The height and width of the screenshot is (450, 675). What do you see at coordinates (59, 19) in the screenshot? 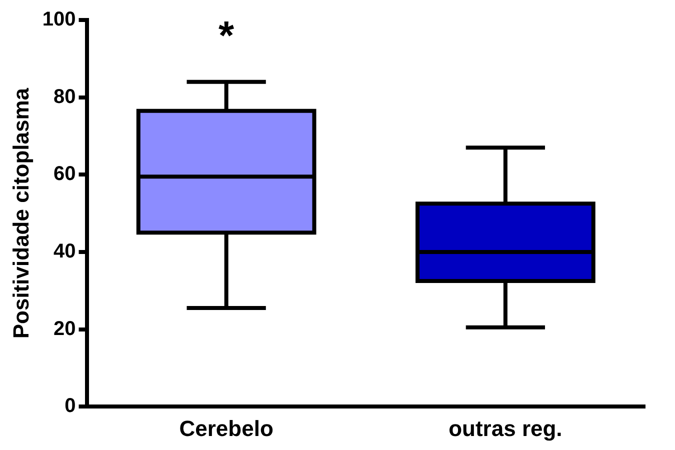
I see `y-tick-label: 100` at bounding box center [59, 19].